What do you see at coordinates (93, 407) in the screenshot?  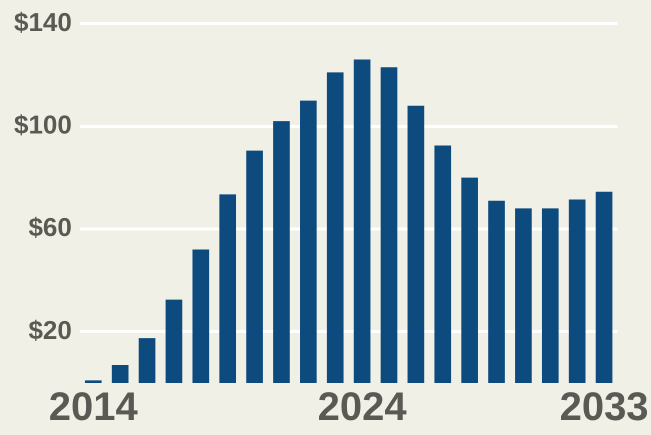 I see `x-tick-label: 2014` at bounding box center [93, 407].